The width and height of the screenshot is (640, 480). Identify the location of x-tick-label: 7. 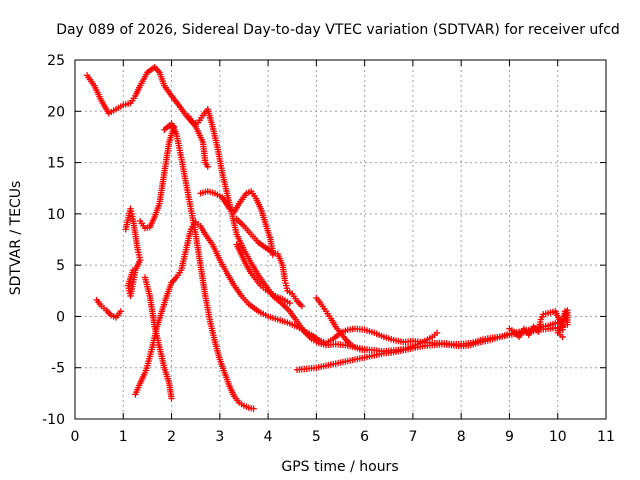
(412, 437).